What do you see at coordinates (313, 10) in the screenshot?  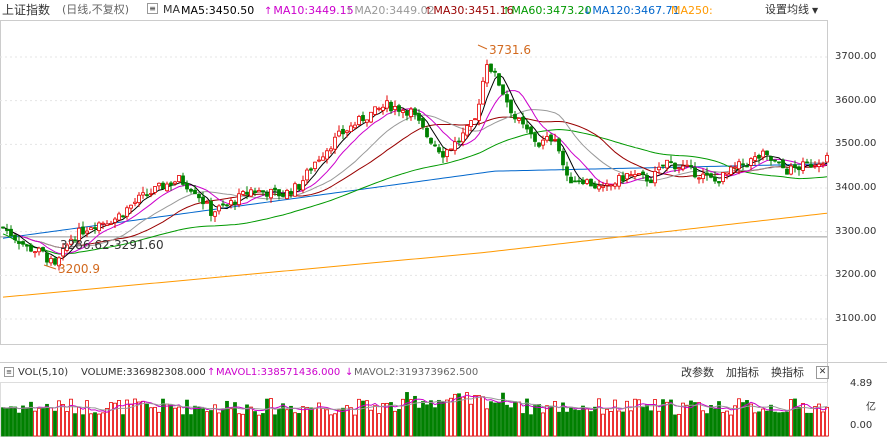 I see `ma-legend-text: MA10:3449.15` at bounding box center [313, 10].